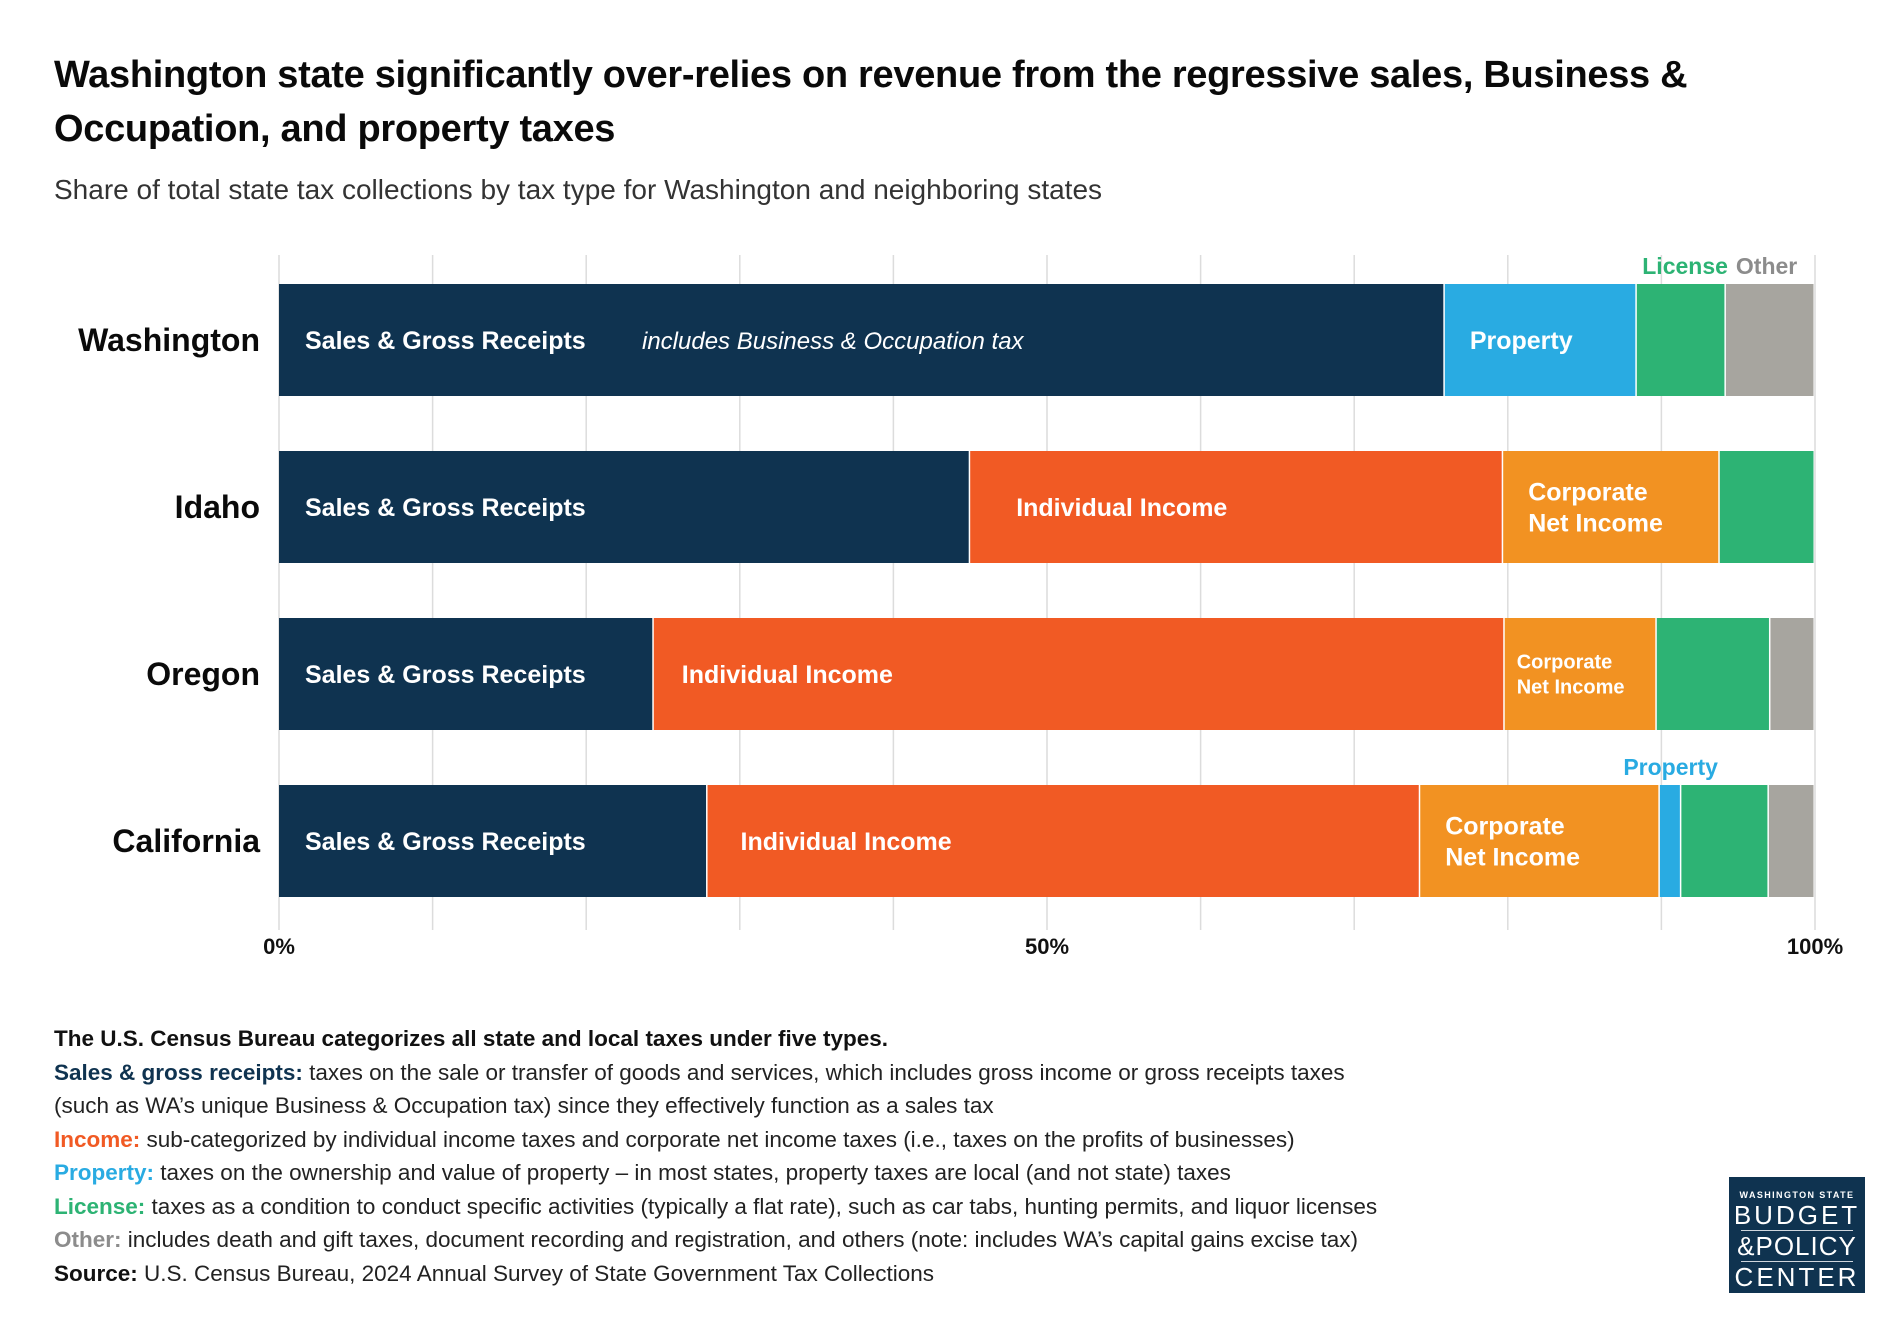  I want to click on footnote-key: Other:, so click(88, 1239).